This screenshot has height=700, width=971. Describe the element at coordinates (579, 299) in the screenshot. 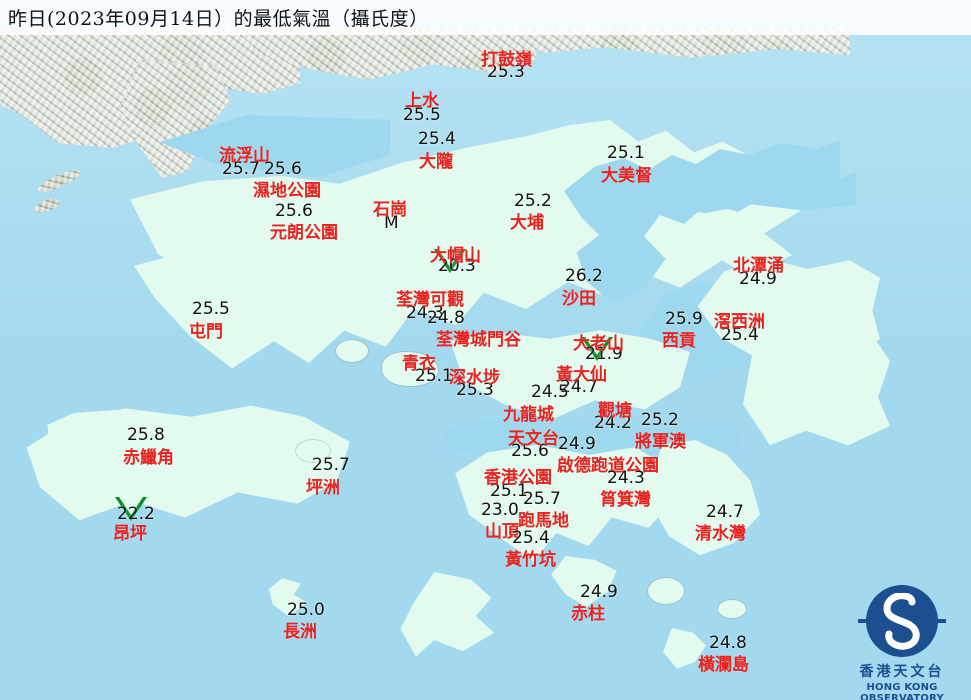

I see `station-name: 沙田` at that location.